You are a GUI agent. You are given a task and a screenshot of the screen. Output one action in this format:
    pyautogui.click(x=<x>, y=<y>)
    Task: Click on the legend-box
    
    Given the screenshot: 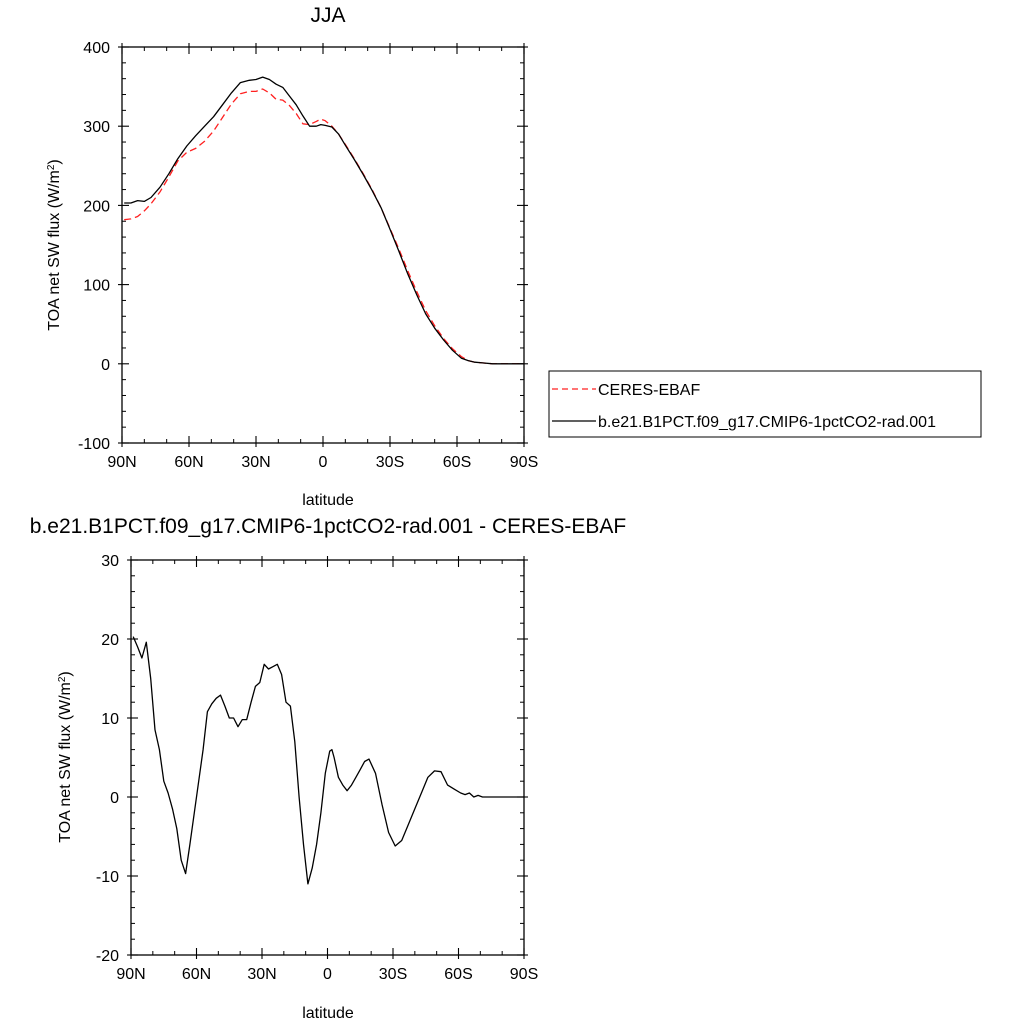 What is the action you would take?
    pyautogui.click(x=765, y=404)
    